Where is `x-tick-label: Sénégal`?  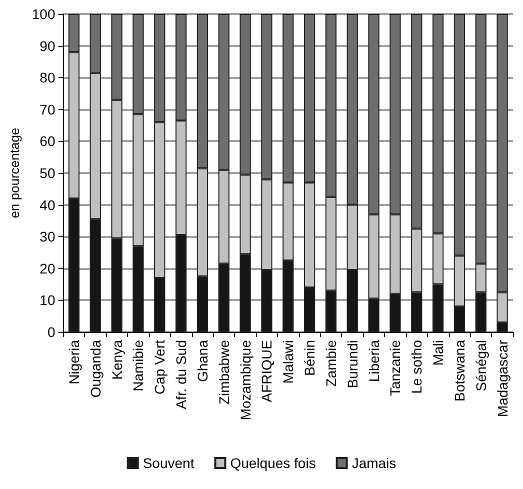
x-tick-label: Sénégal is located at coordinates (480, 366).